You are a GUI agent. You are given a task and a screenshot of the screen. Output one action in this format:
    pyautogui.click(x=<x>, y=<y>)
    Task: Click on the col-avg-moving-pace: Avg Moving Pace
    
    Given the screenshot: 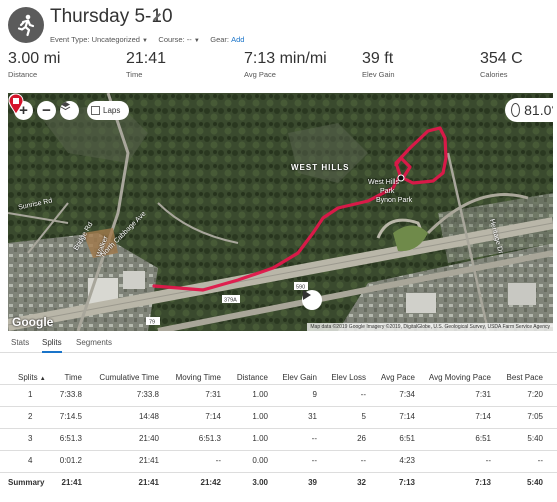 What is the action you would take?
    pyautogui.click(x=459, y=377)
    